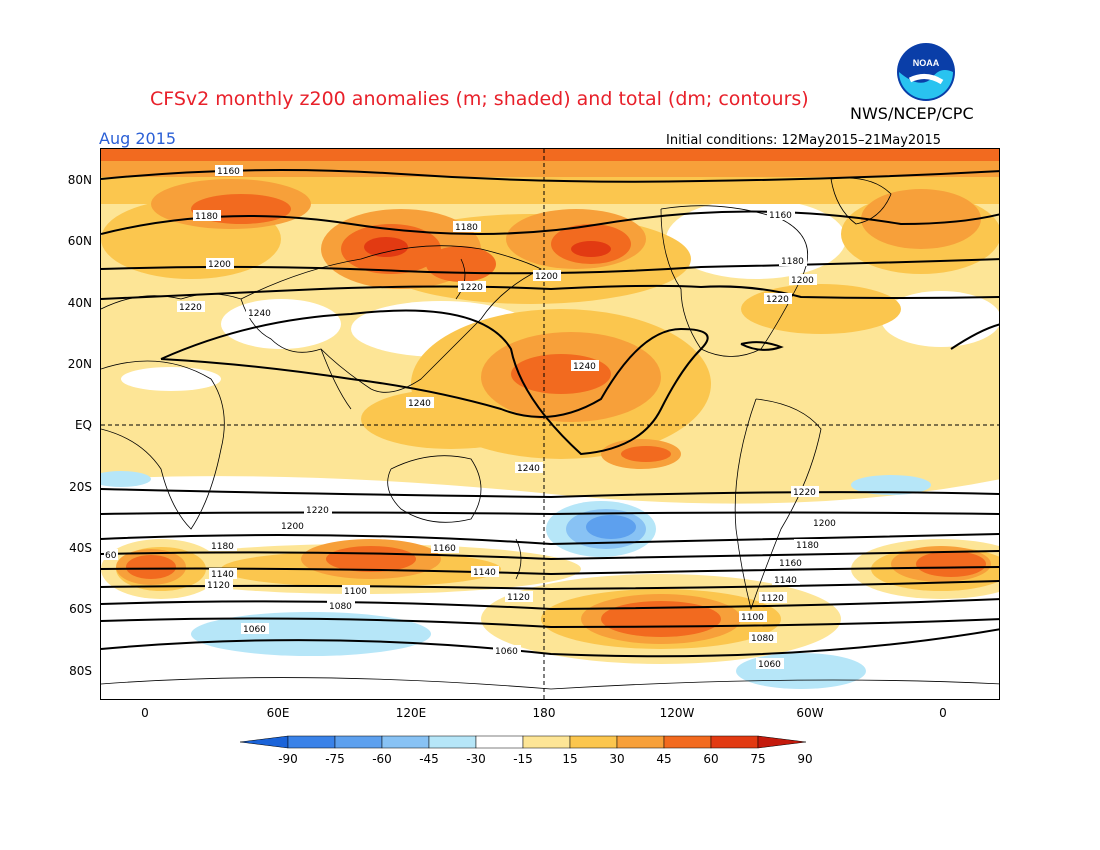 Image resolution: width=1100 pixels, height=850 pixels. Describe the element at coordinates (278, 713) in the screenshot. I see `lon-label-60e: 60E` at that location.